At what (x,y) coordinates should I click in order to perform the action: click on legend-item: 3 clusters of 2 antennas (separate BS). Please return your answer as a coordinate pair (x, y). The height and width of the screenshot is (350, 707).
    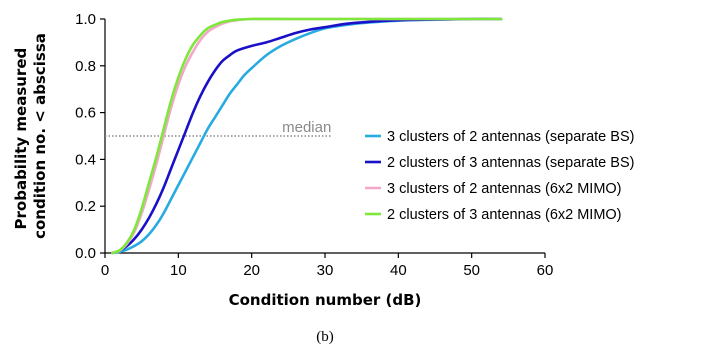
    Looking at the image, I should click on (499, 137).